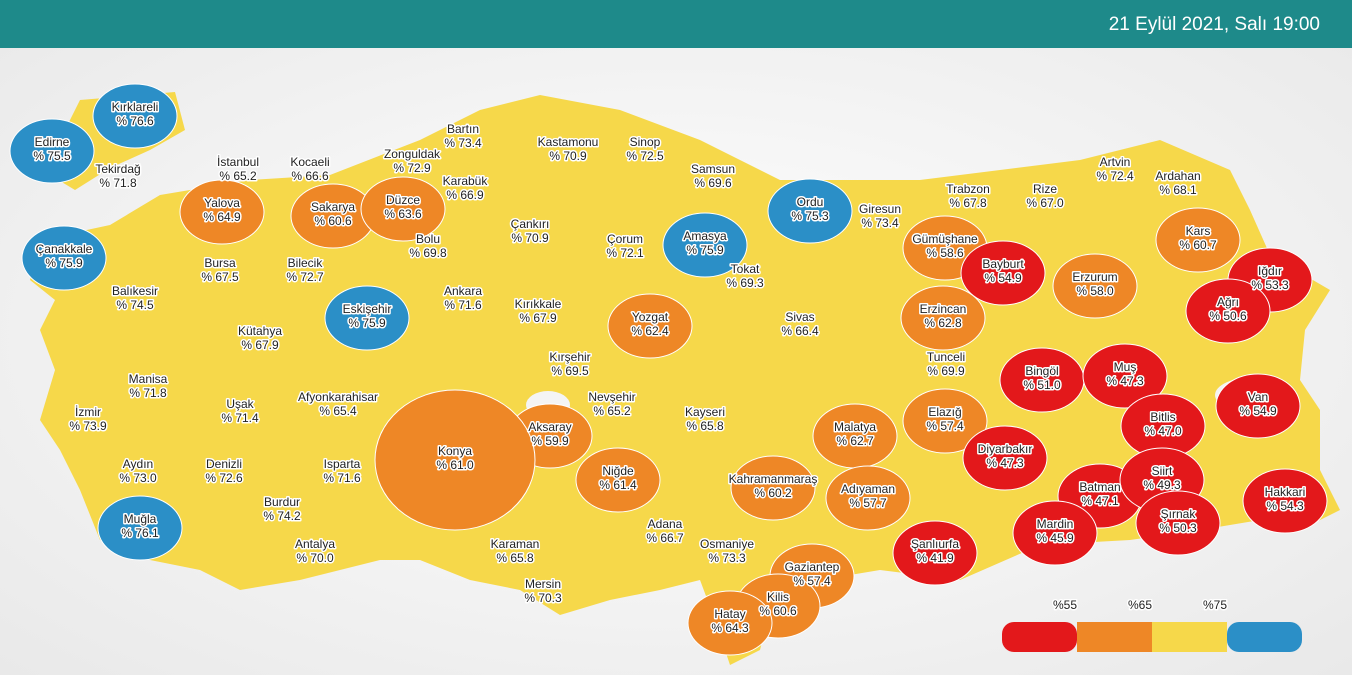  What do you see at coordinates (463, 129) in the screenshot?
I see `province-name: Bartın` at bounding box center [463, 129].